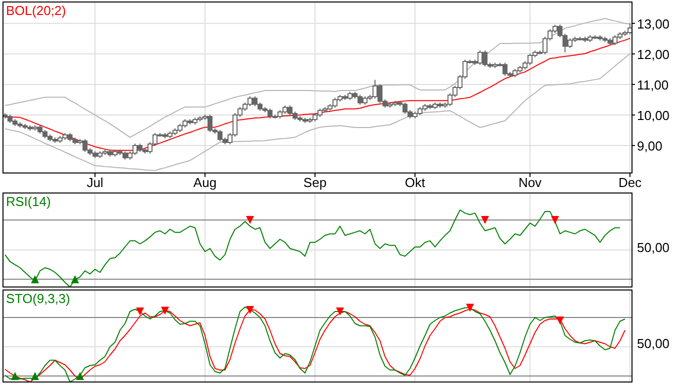 Image resolution: width=690 pixels, height=387 pixels. I want to click on x-tick-label: Nov, so click(530, 182).